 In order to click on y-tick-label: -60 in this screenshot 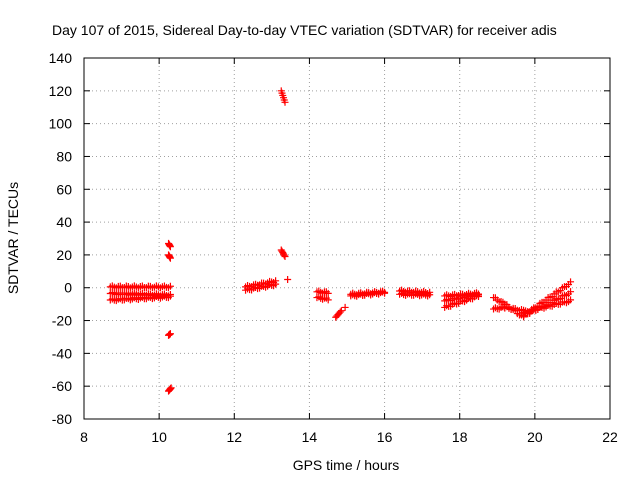, I will do `click(62, 386)`.